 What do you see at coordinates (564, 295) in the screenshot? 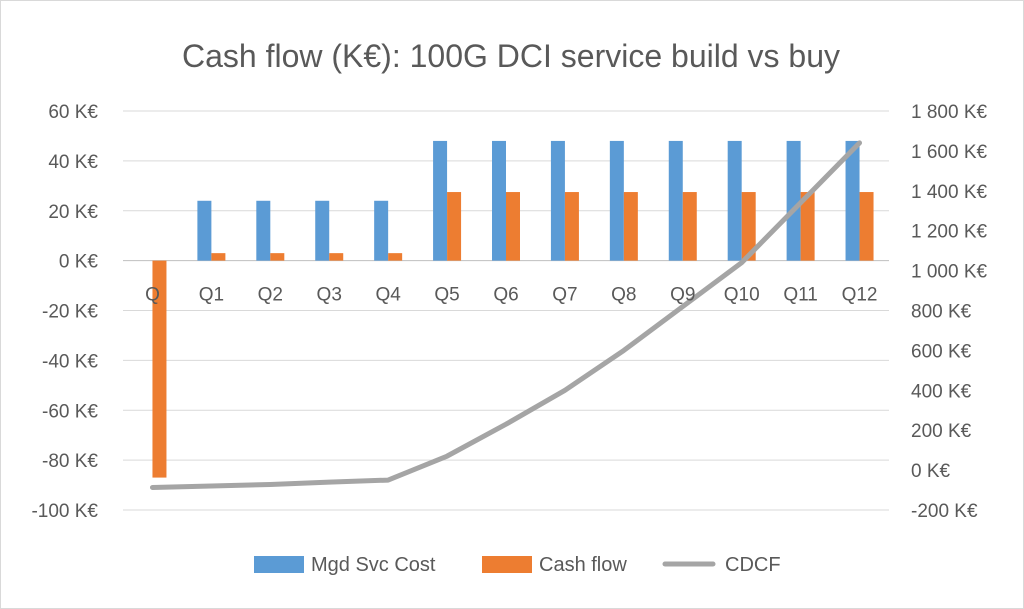
I see `x-tick-label: Q7` at bounding box center [564, 295].